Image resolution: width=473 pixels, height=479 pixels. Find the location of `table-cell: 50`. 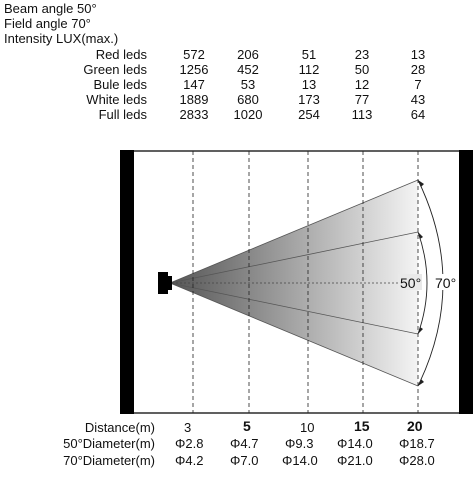

table-cell: 50 is located at coordinates (362, 69).